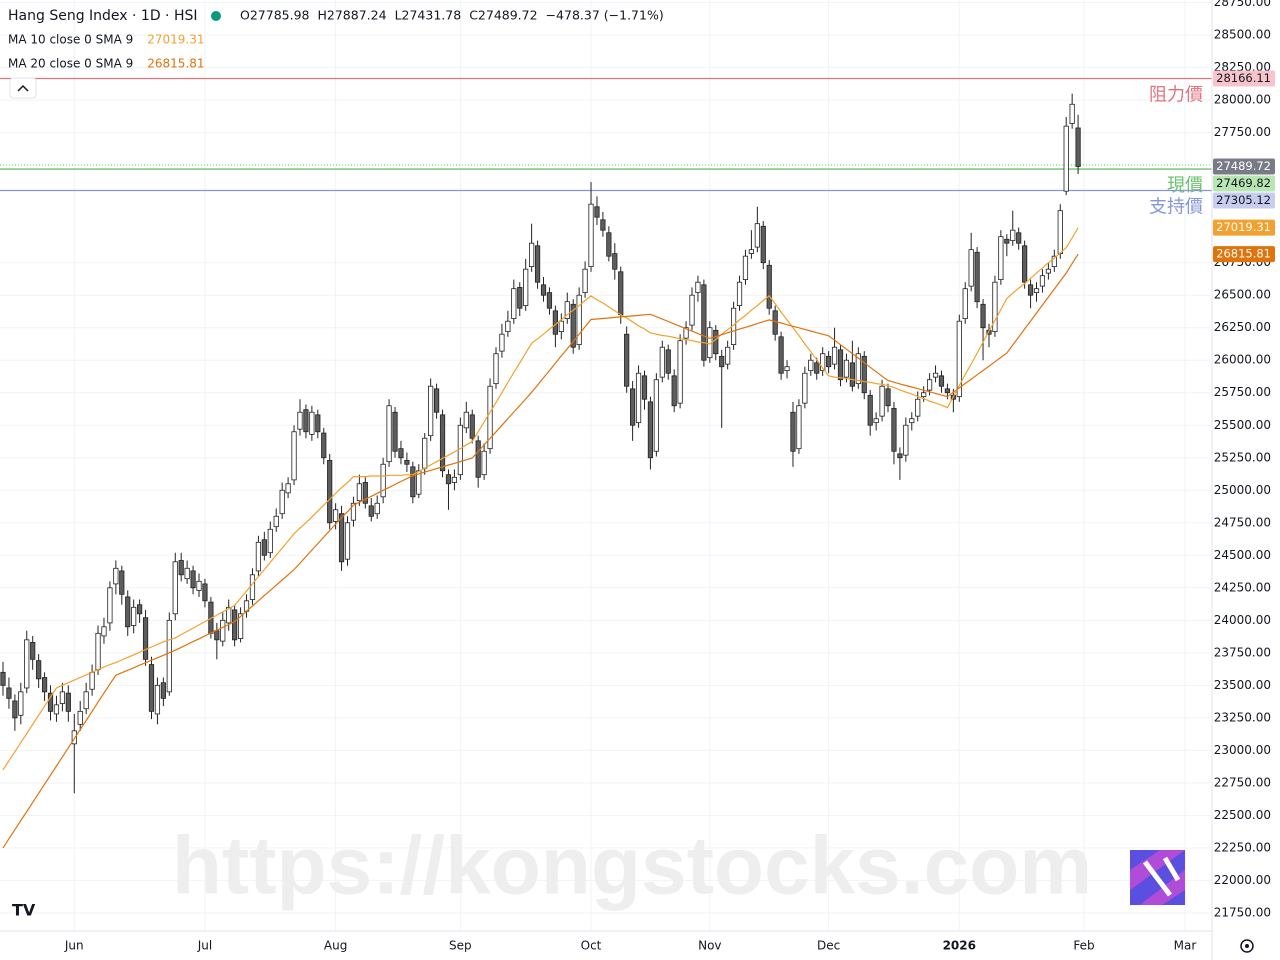 The image size is (1280, 960). I want to click on collapse-button, so click(23, 88).